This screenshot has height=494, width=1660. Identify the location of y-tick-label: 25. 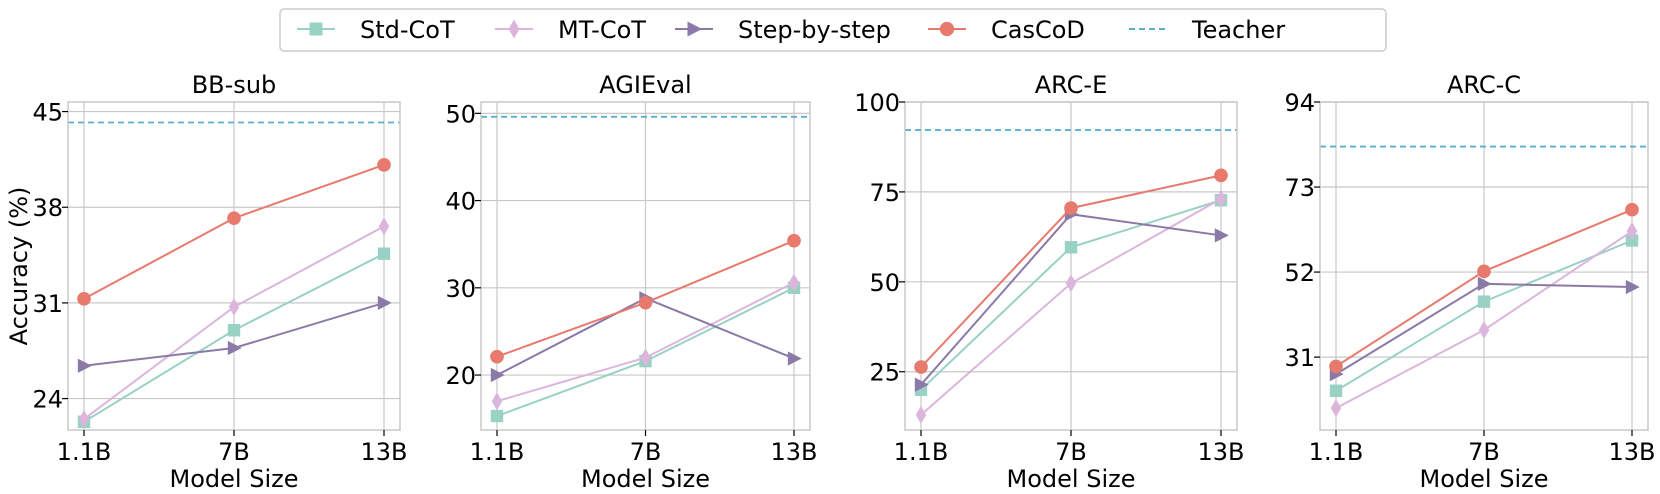
(884, 373).